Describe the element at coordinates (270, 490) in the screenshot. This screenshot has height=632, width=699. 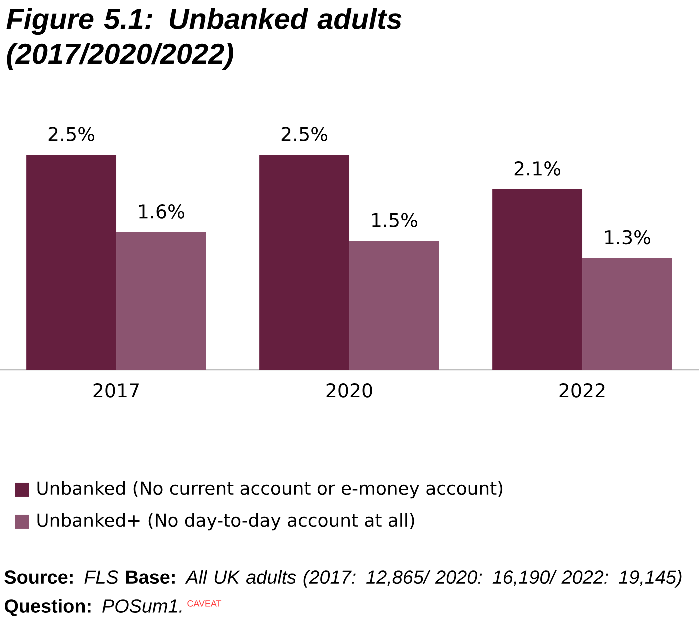
I see `legend-label: Unbanked (No current account or e-money account)` at that location.